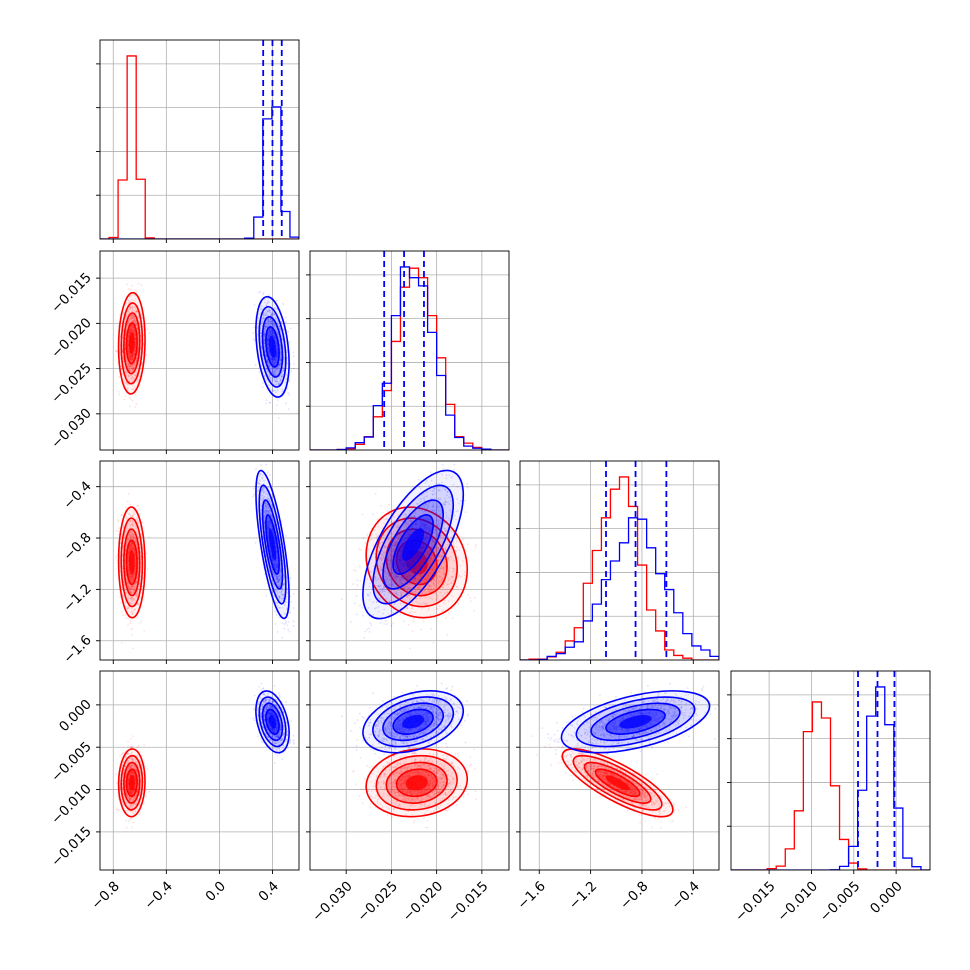 The width and height of the screenshot is (970, 970). What do you see at coordinates (71, 428) in the screenshot?
I see `y-tick-label: −0.030` at bounding box center [71, 428].